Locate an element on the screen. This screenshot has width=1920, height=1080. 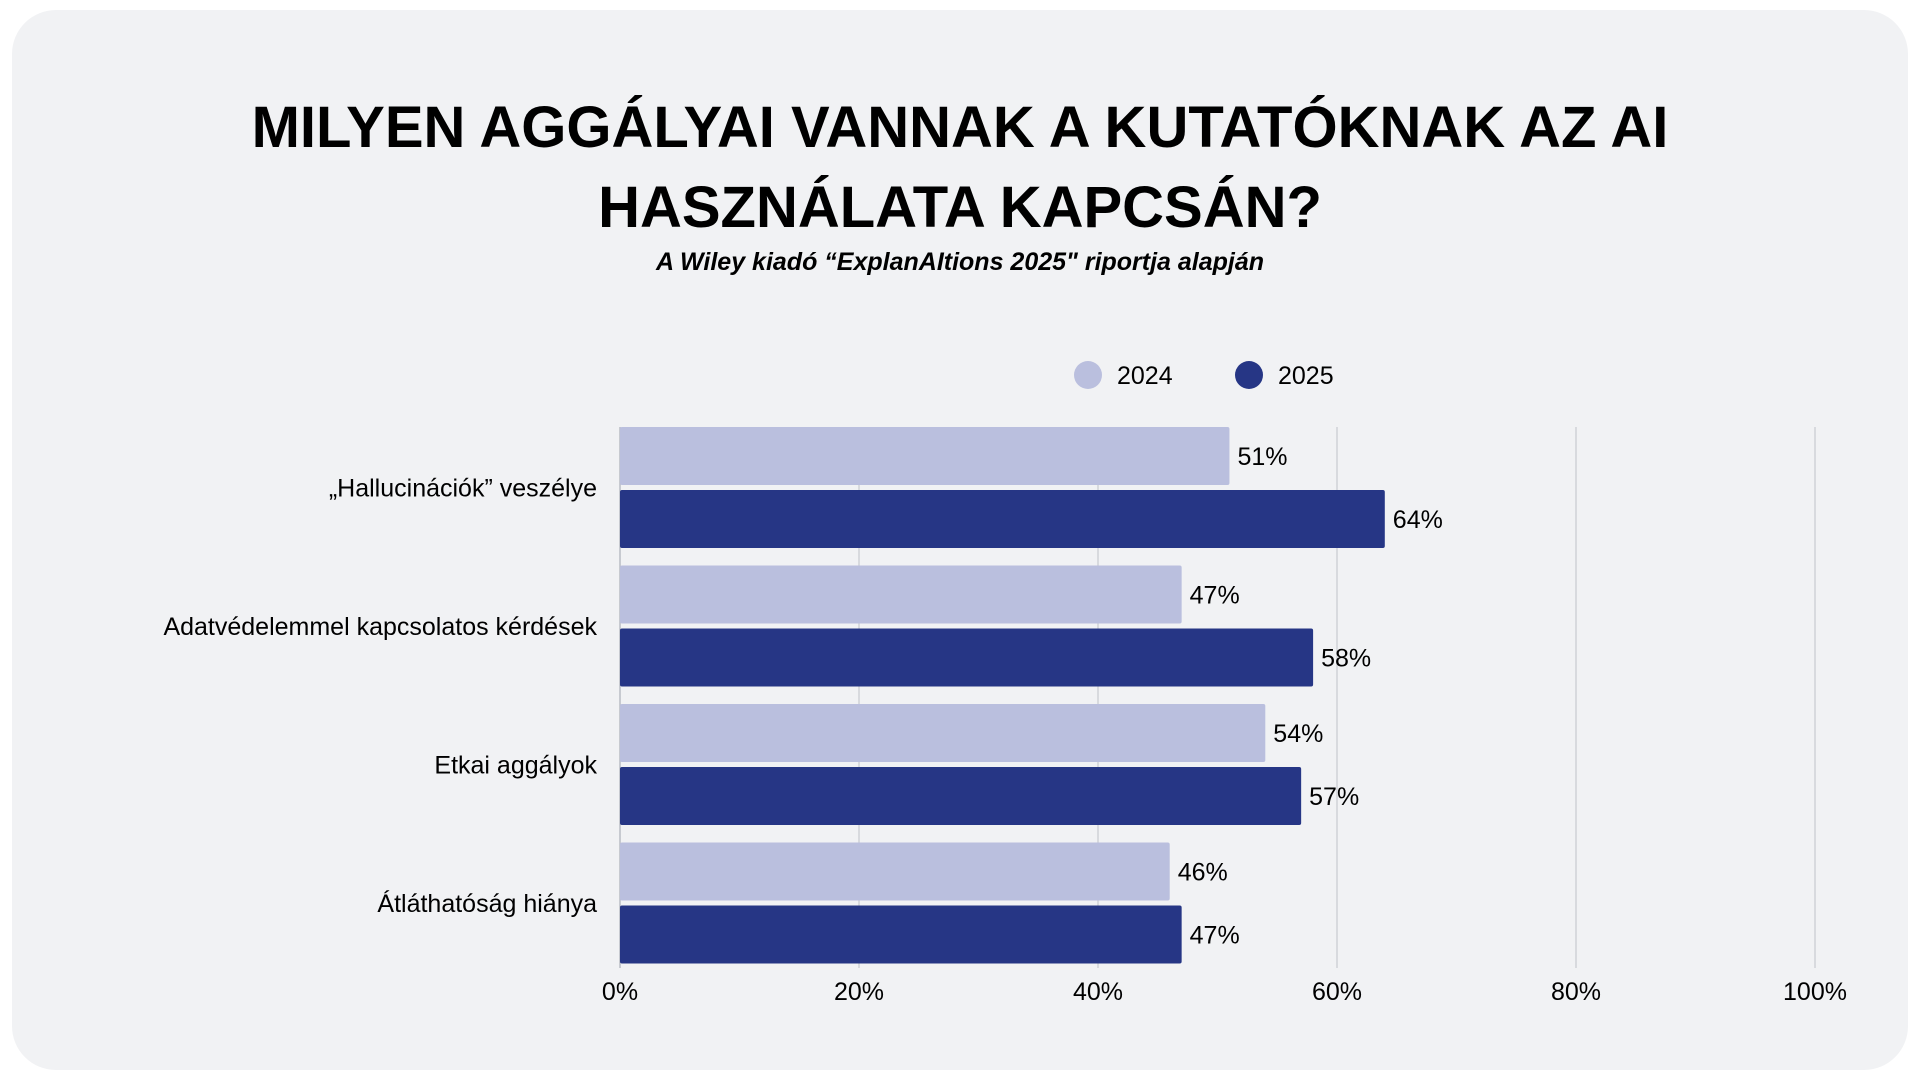
x-tick-label: 0% is located at coordinates (620, 992).